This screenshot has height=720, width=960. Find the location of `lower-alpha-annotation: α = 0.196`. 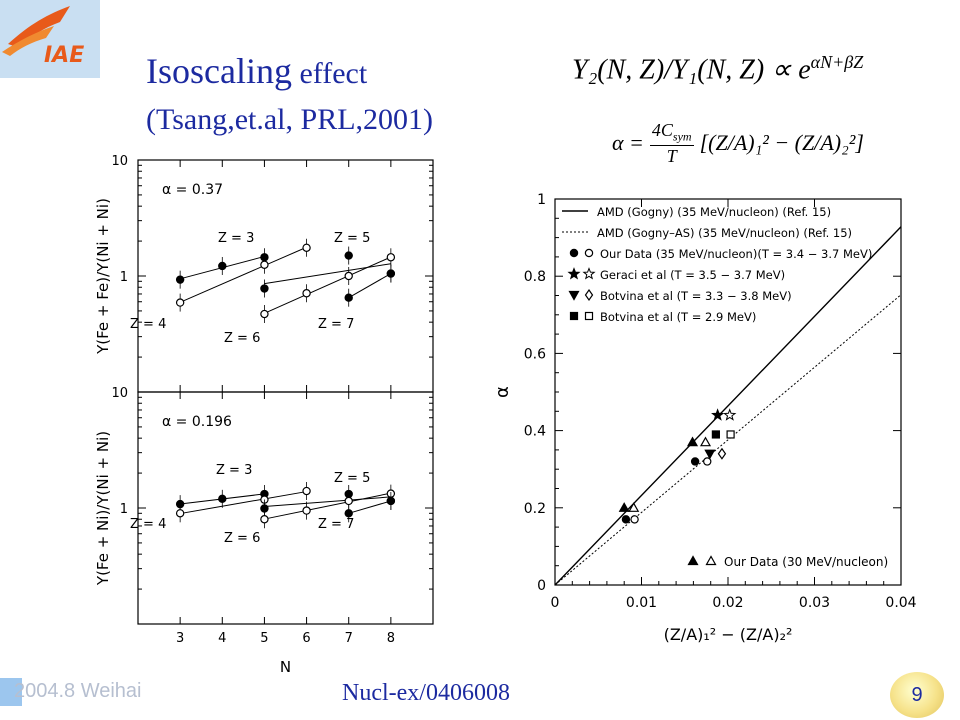

lower-alpha-annotation: α = 0.196 is located at coordinates (197, 422).